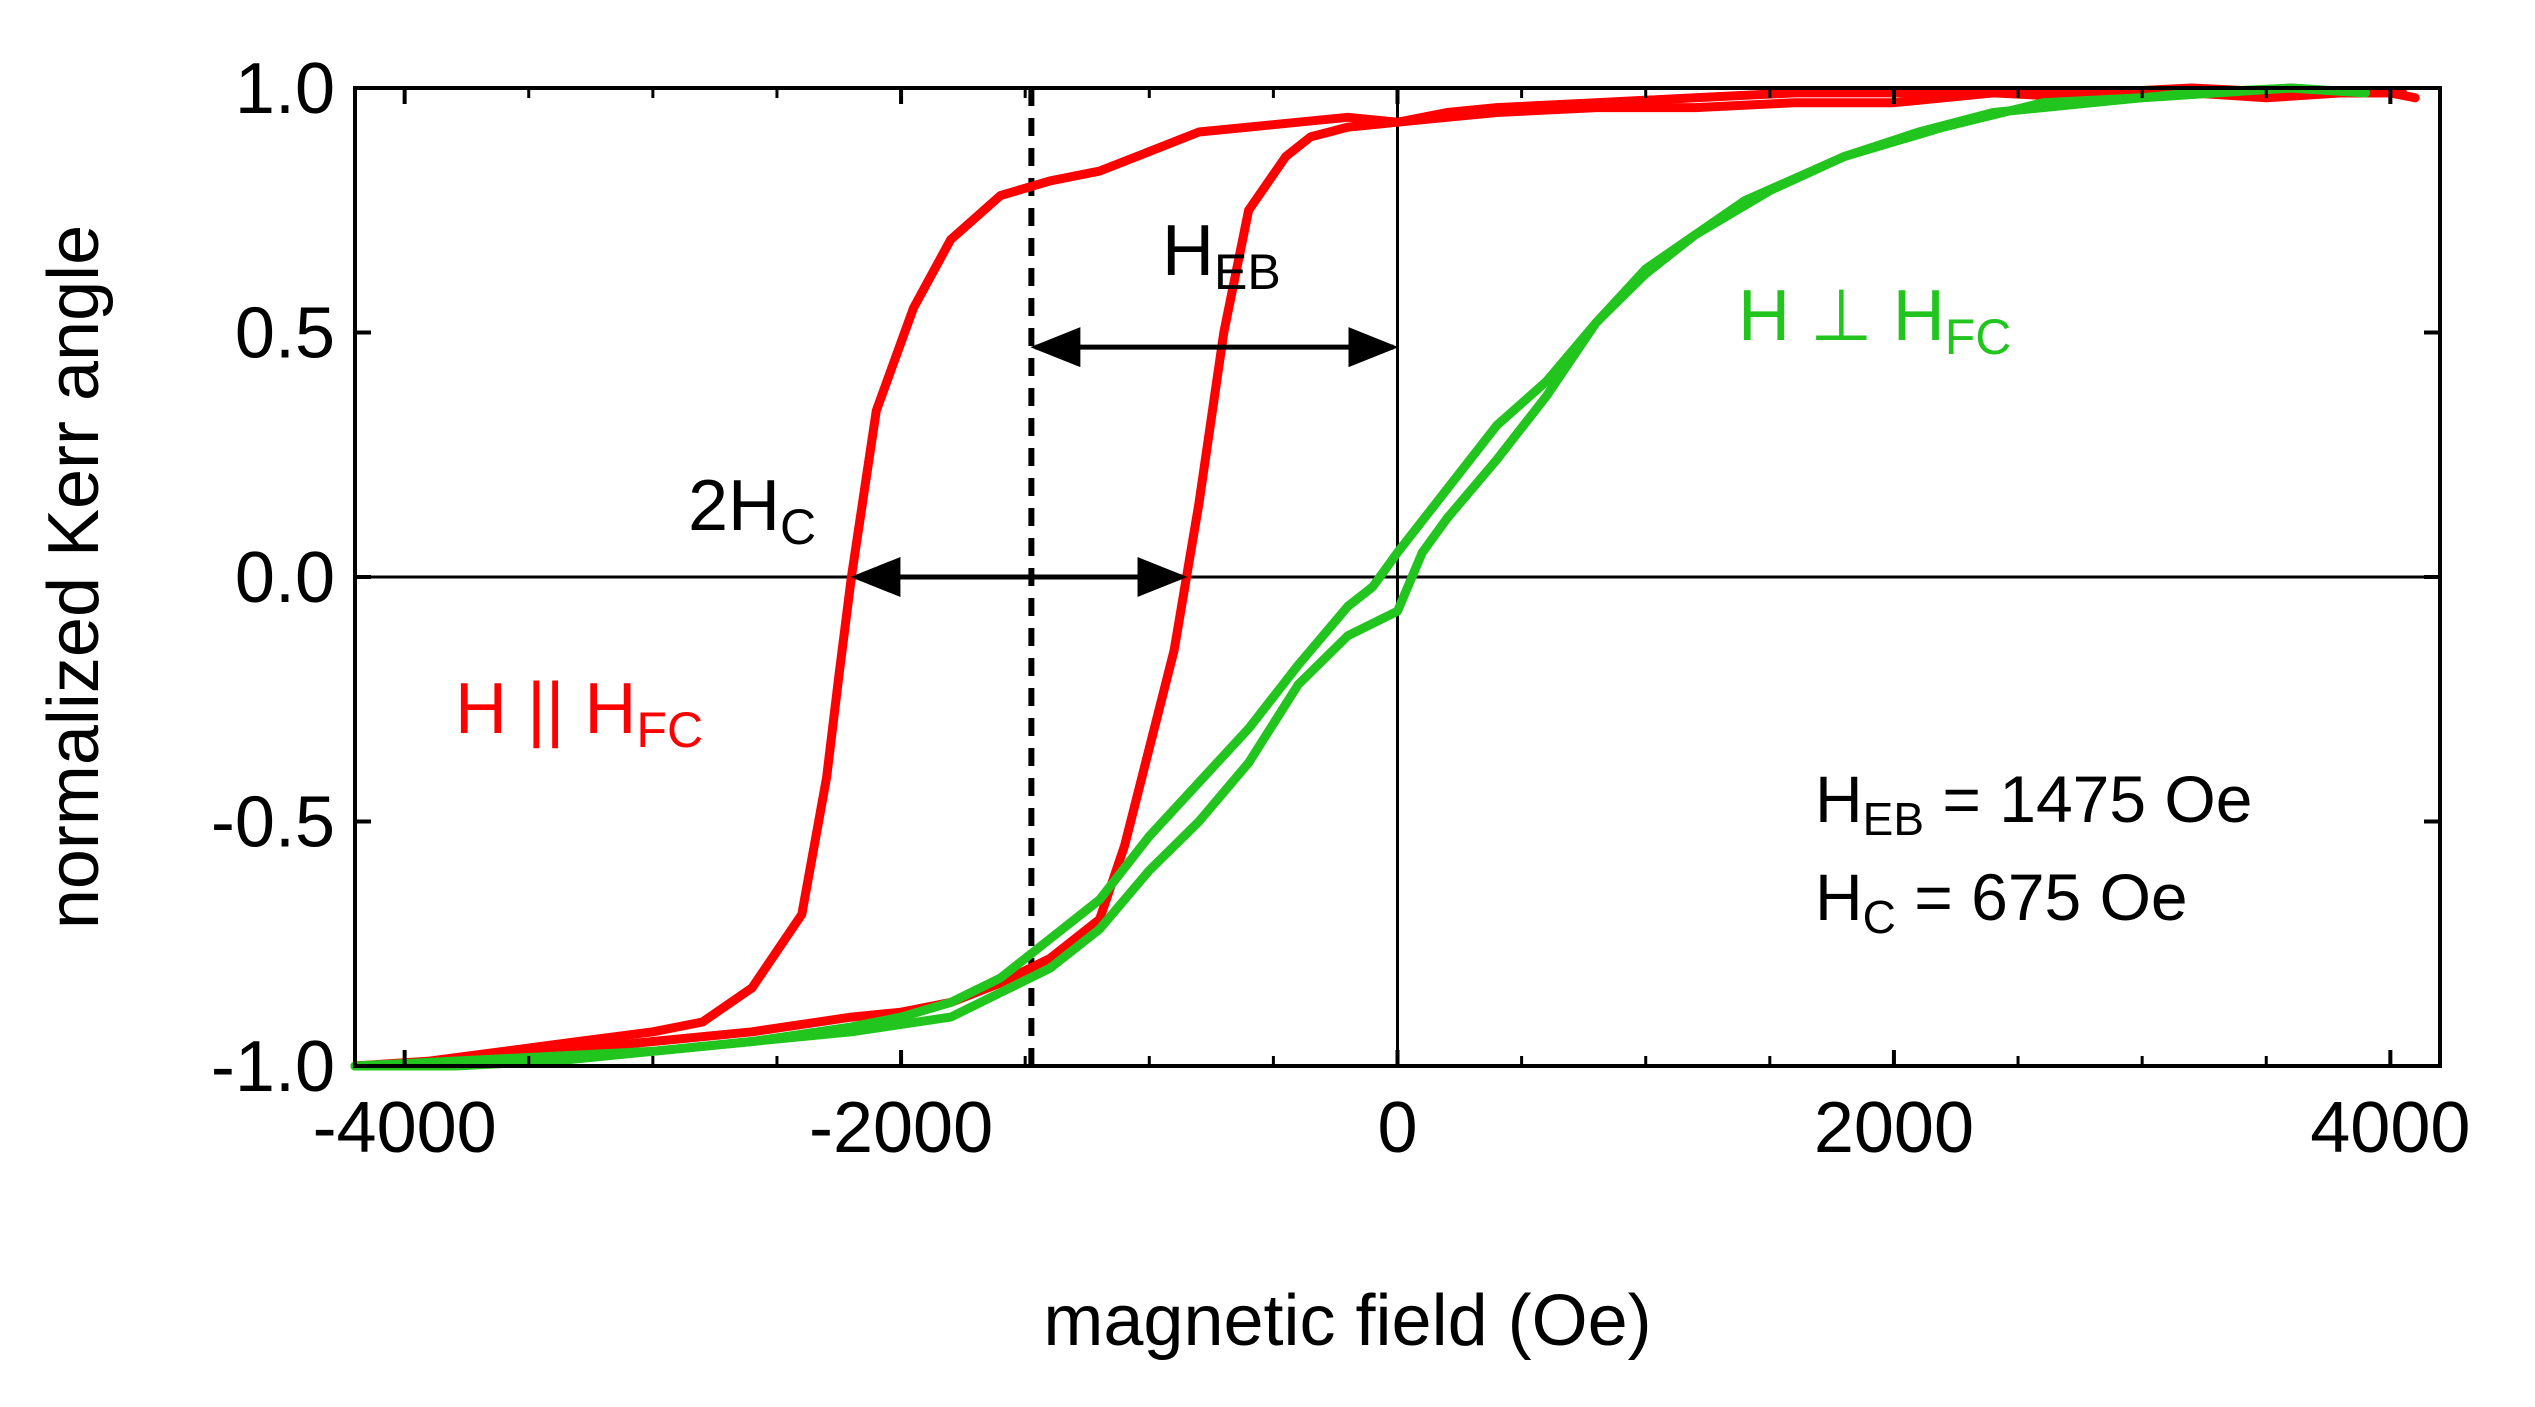  Describe the element at coordinates (2390, 1128) in the screenshot. I see `x-tick-label: 4000` at that location.